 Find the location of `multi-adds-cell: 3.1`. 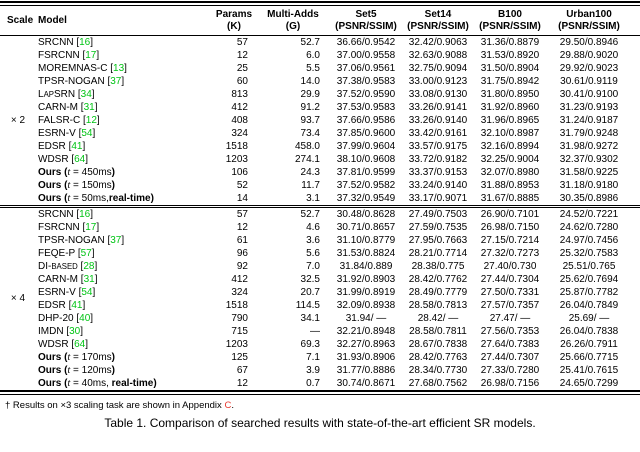

multi-adds-cell: 3.1 is located at coordinates (313, 198).